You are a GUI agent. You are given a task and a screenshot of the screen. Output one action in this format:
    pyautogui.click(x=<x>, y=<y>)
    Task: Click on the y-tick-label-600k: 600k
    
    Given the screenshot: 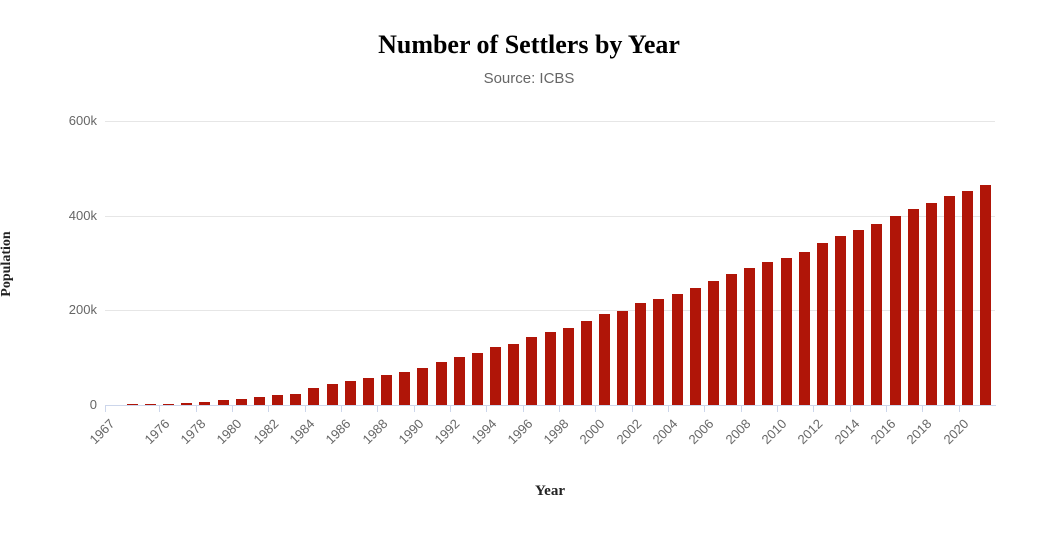 What is the action you would take?
    pyautogui.click(x=82, y=120)
    